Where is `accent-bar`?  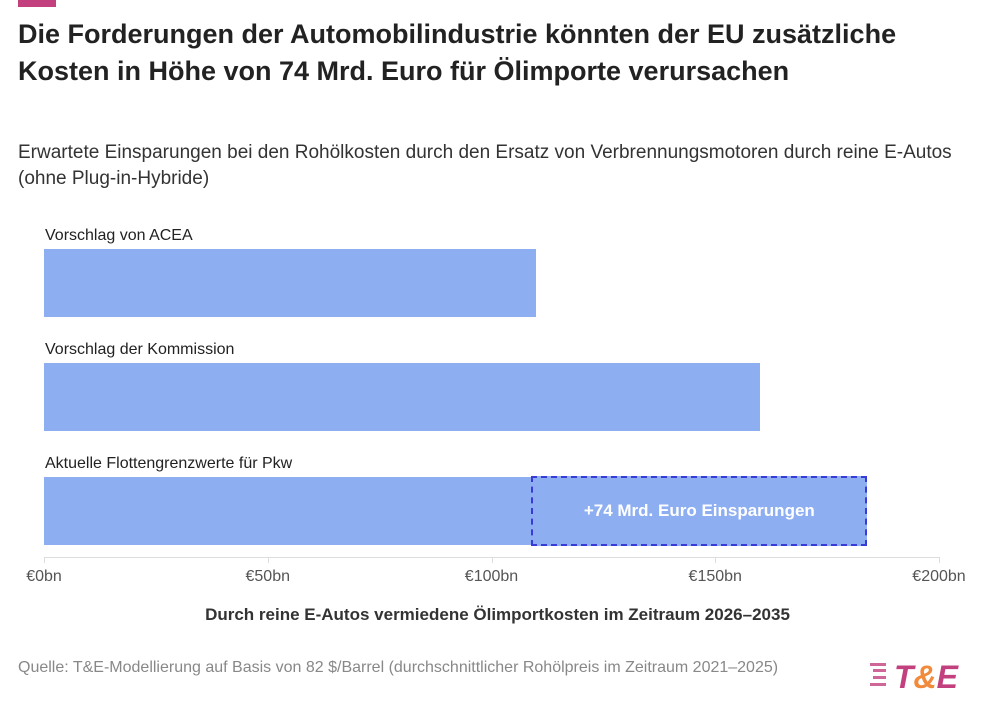 accent-bar is located at coordinates (37, 3).